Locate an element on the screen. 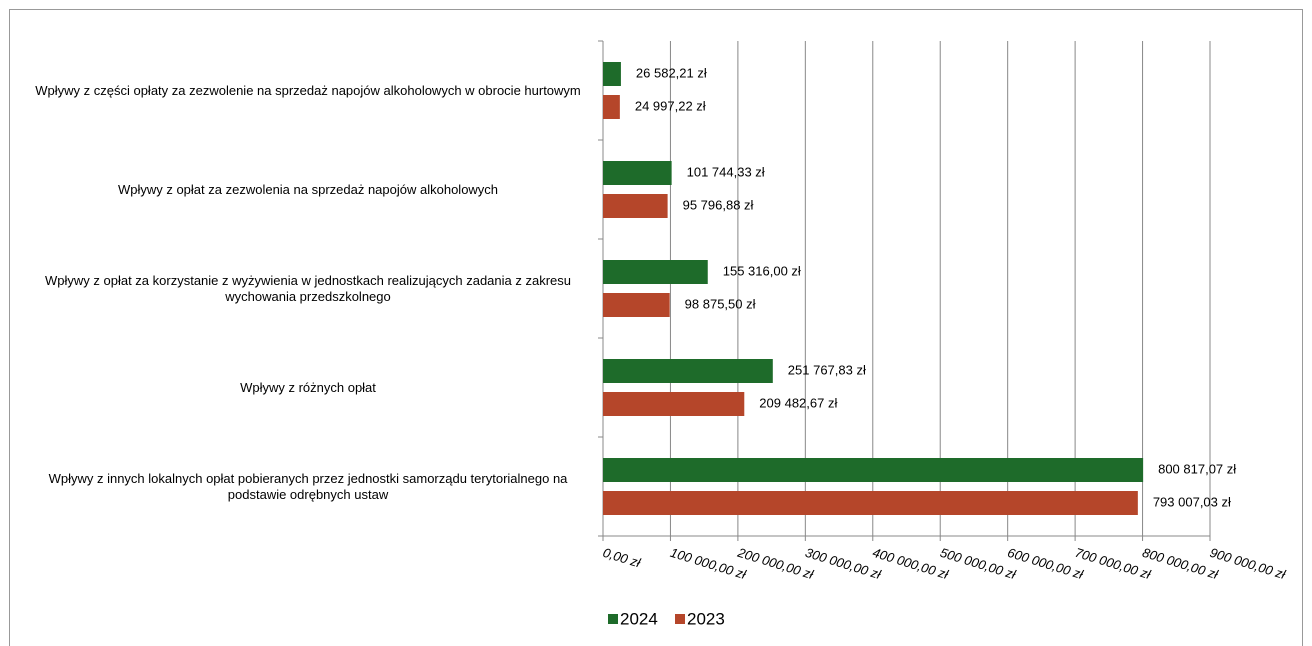 This screenshot has height=646, width=1312. x-tick-label: 900 000,00 zł is located at coordinates (1248, 563).